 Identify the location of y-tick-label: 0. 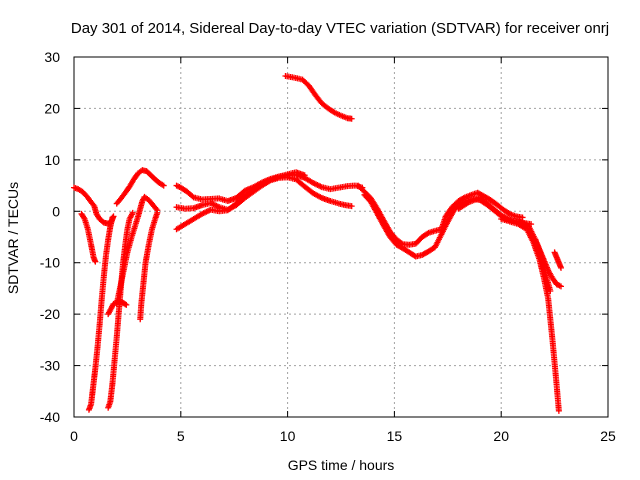
(56, 211).